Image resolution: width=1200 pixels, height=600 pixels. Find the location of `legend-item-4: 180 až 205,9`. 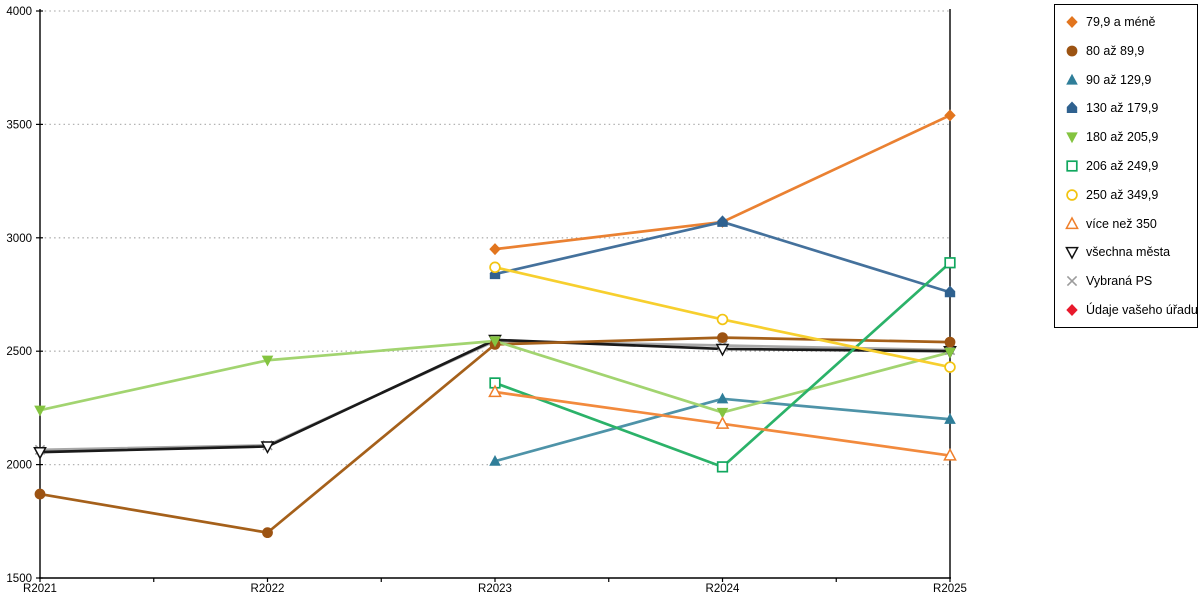

legend-item-4: 180 až 205,9 is located at coordinates (1128, 137).